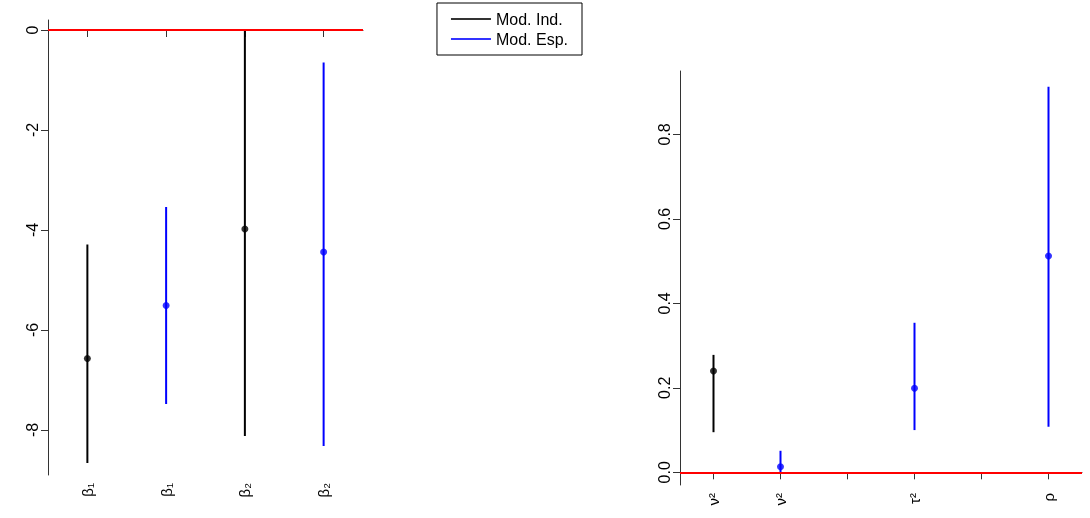  I want to click on x-tick-label: ρ, so click(1048, 497).